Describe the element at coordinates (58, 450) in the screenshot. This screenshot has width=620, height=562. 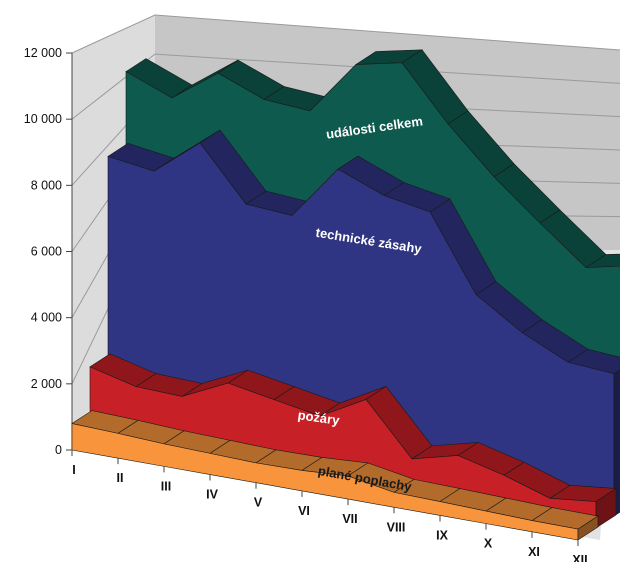
I see `y-tick-label: 0` at that location.